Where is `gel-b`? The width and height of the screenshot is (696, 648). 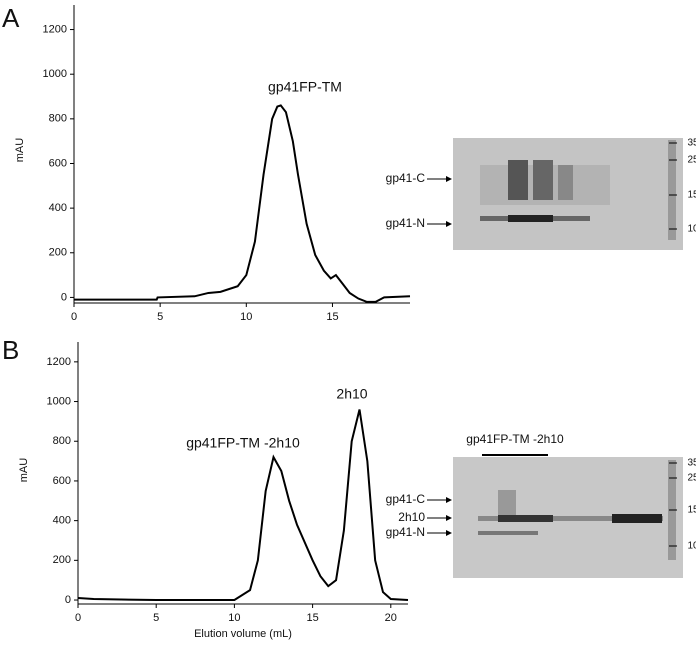 gel-b is located at coordinates (568, 516).